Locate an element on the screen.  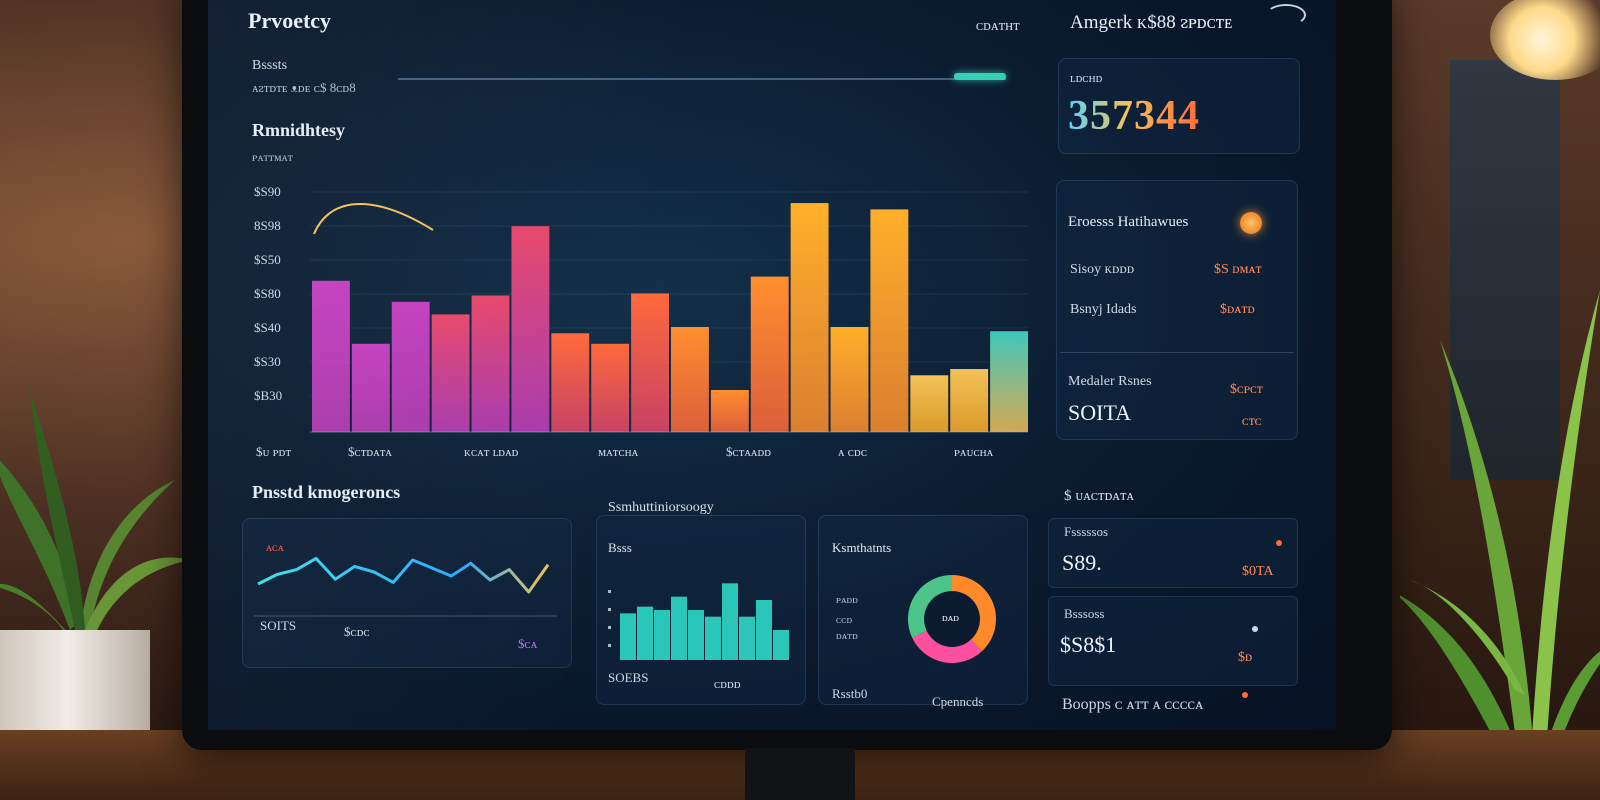
line-chart is located at coordinates (407, 575).